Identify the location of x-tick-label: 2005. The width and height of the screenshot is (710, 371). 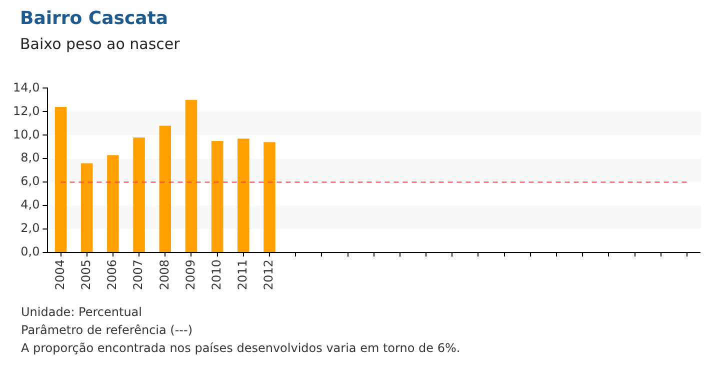
(85, 274).